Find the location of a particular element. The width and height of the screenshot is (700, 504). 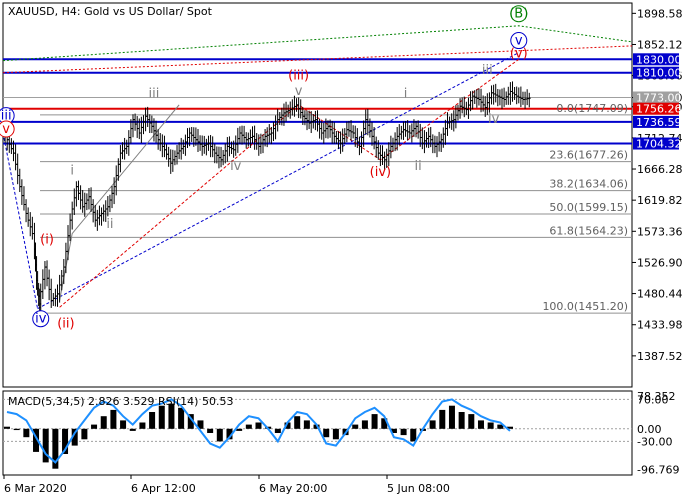

macd-tick-label: 0.00 is located at coordinates (649, 429).